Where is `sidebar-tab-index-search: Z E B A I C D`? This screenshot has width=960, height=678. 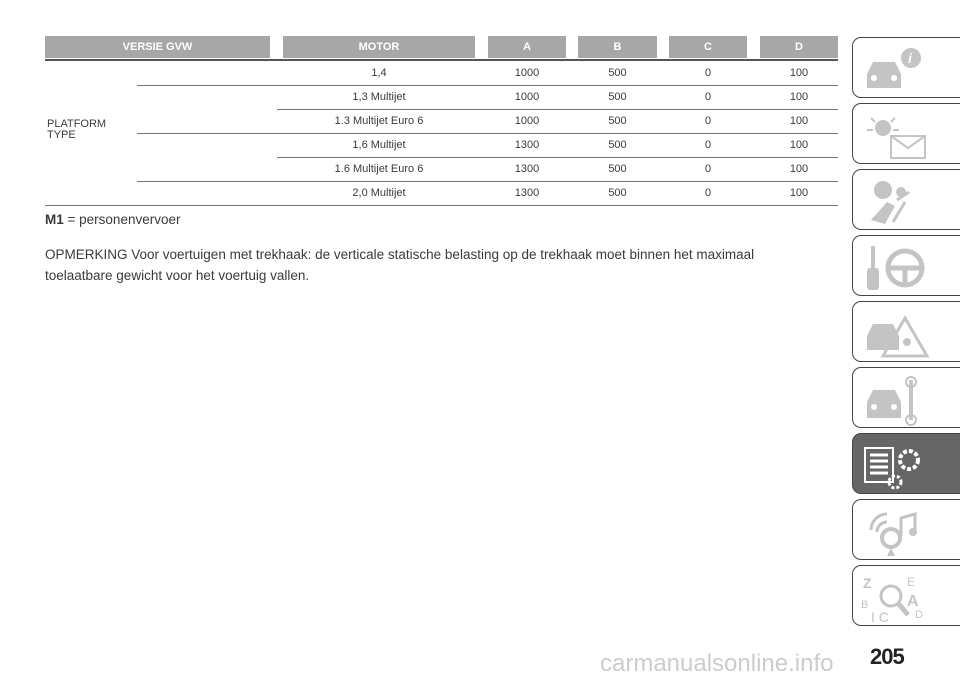
sidebar-tab-index-search: Z E B A I C D is located at coordinates (906, 595).